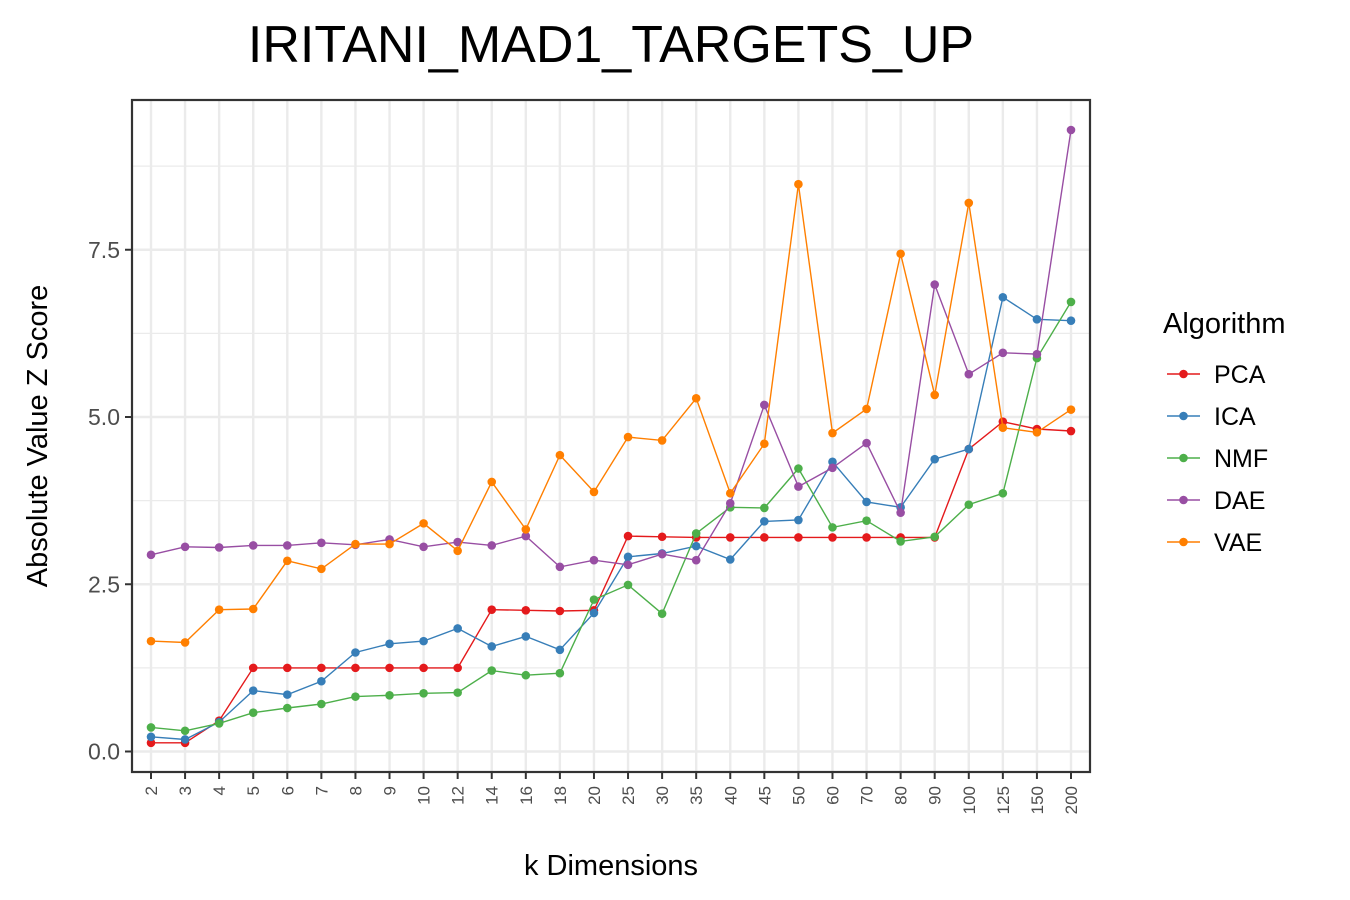 The image size is (1350, 900). I want to click on legend-item-dae: DAE, so click(1216, 501).